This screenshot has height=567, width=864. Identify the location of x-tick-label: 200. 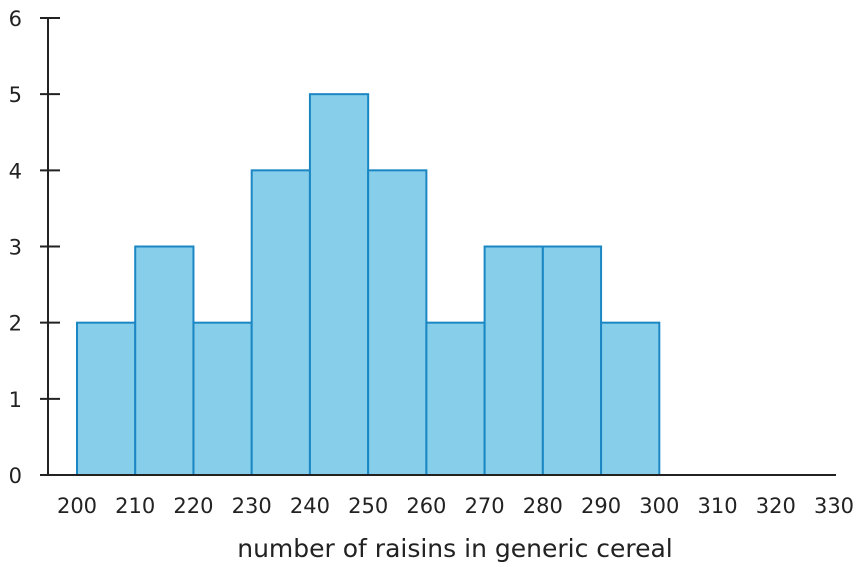
(77, 506).